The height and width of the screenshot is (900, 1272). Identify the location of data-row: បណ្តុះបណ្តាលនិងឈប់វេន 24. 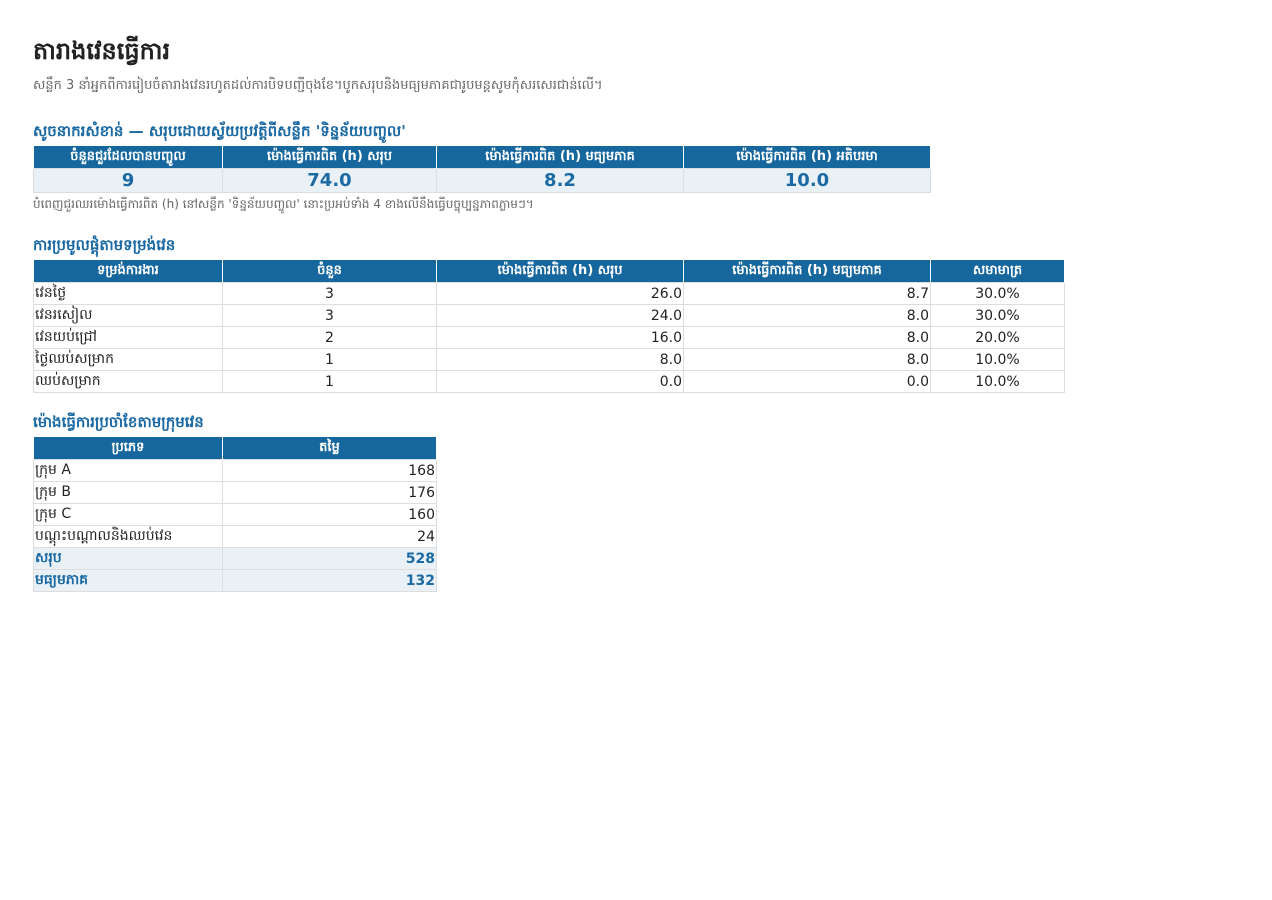
(235, 536).